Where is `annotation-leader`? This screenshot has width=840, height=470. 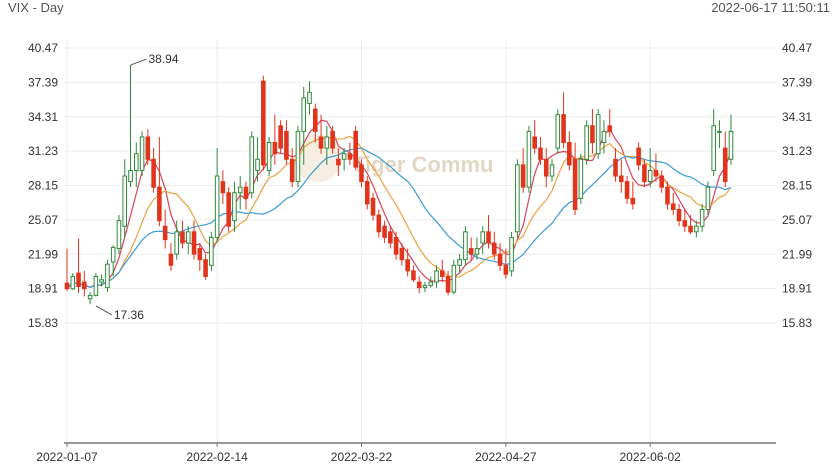 annotation-leader is located at coordinates (104, 310).